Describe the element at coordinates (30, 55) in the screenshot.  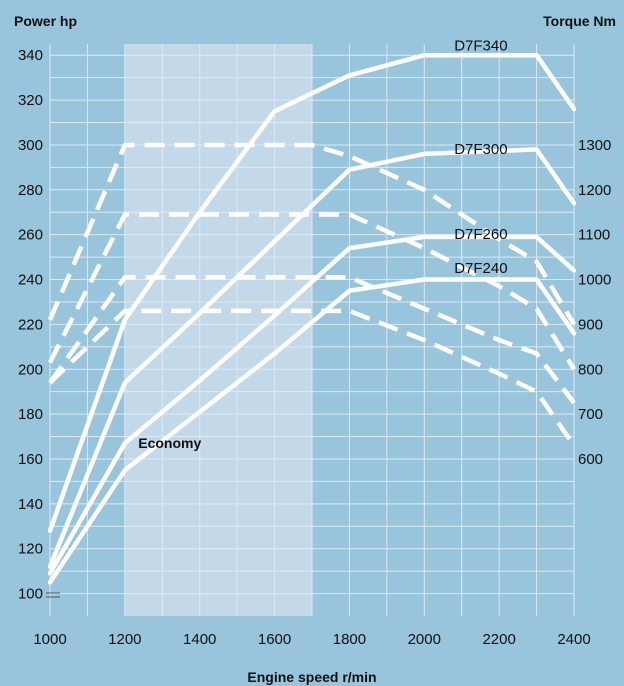
I see `y-tick-label-left: 340` at that location.